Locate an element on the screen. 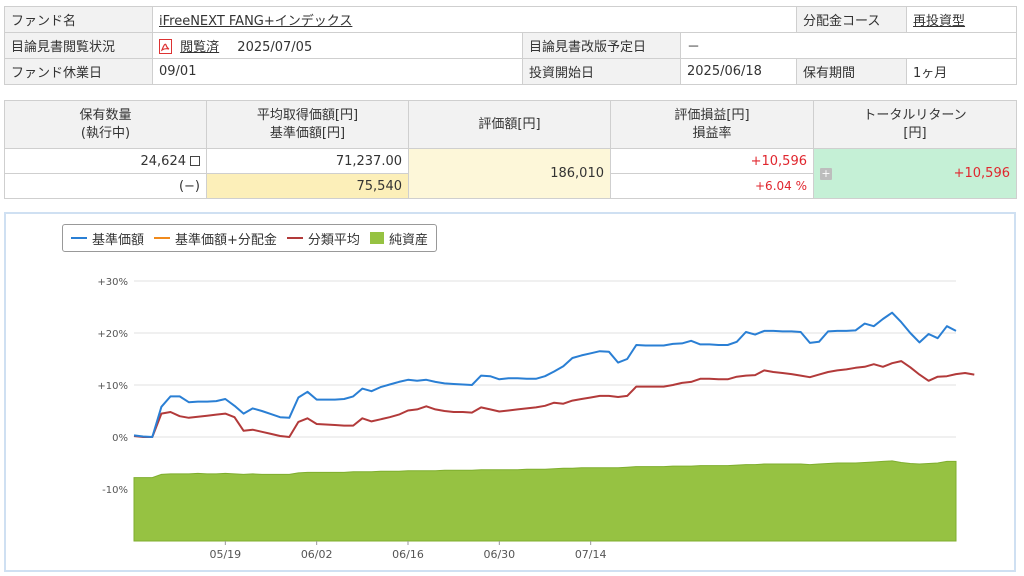 The height and width of the screenshot is (576, 1024). legend-nav: 基準価額 is located at coordinates (107, 238).